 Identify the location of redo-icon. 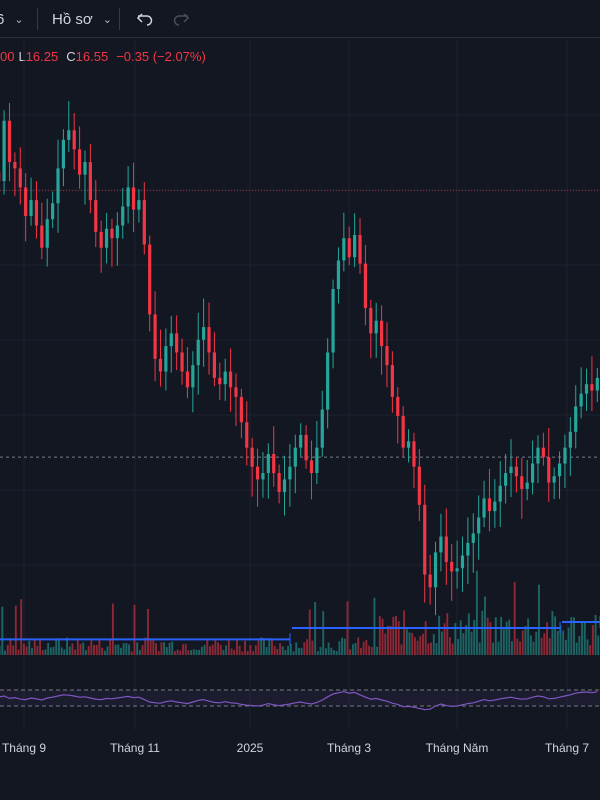
(181, 19).